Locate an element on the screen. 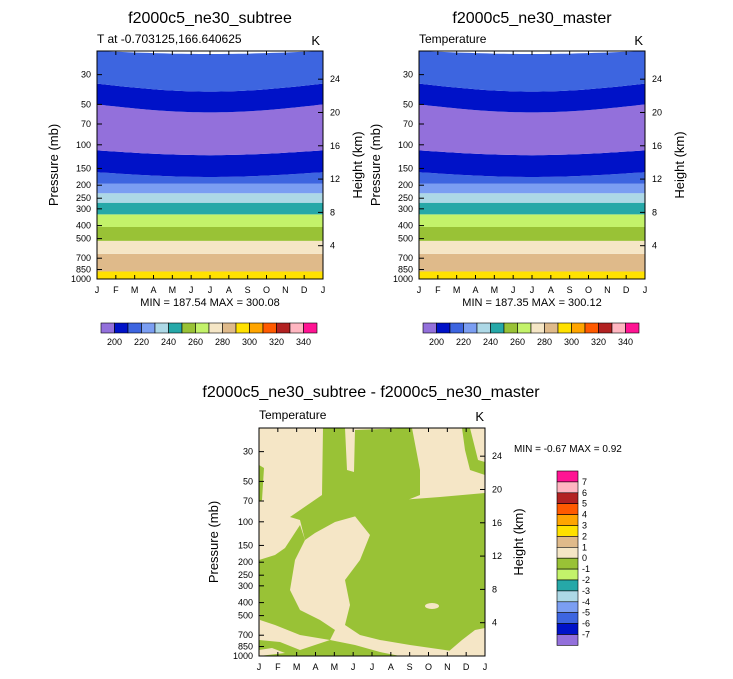  y-right-tick-label: 20 is located at coordinates (335, 112).